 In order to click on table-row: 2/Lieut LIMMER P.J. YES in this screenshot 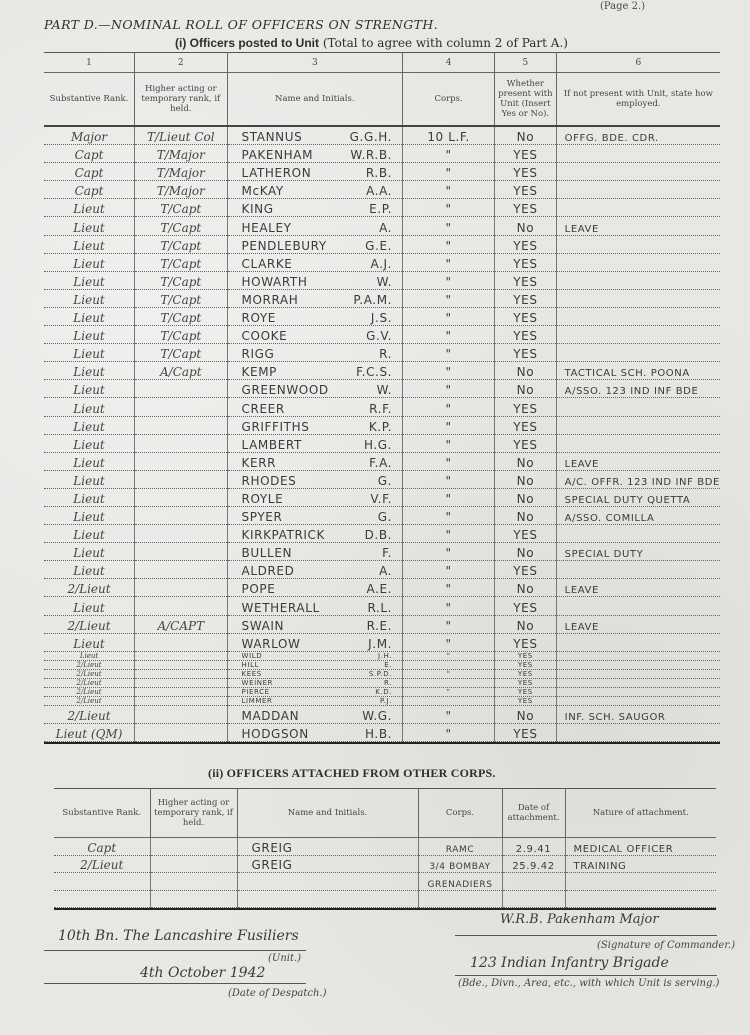, I will do `click(382, 701)`.